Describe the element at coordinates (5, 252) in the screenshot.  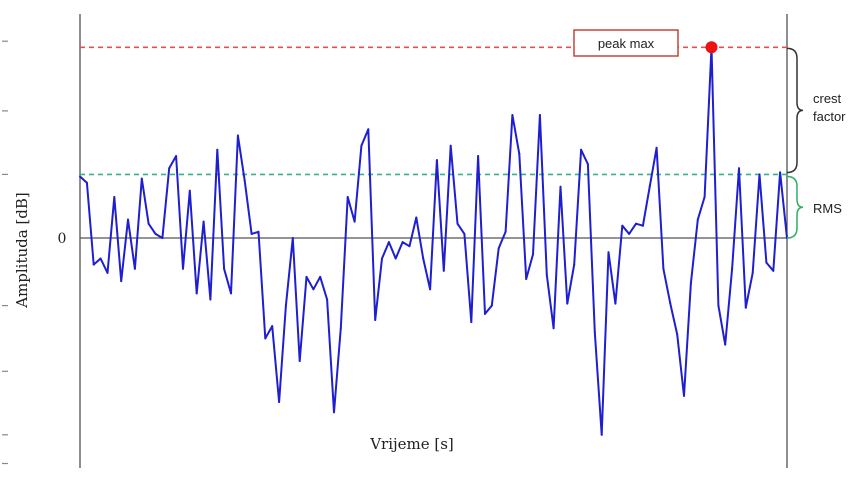
I see `left-tick-marks` at that location.